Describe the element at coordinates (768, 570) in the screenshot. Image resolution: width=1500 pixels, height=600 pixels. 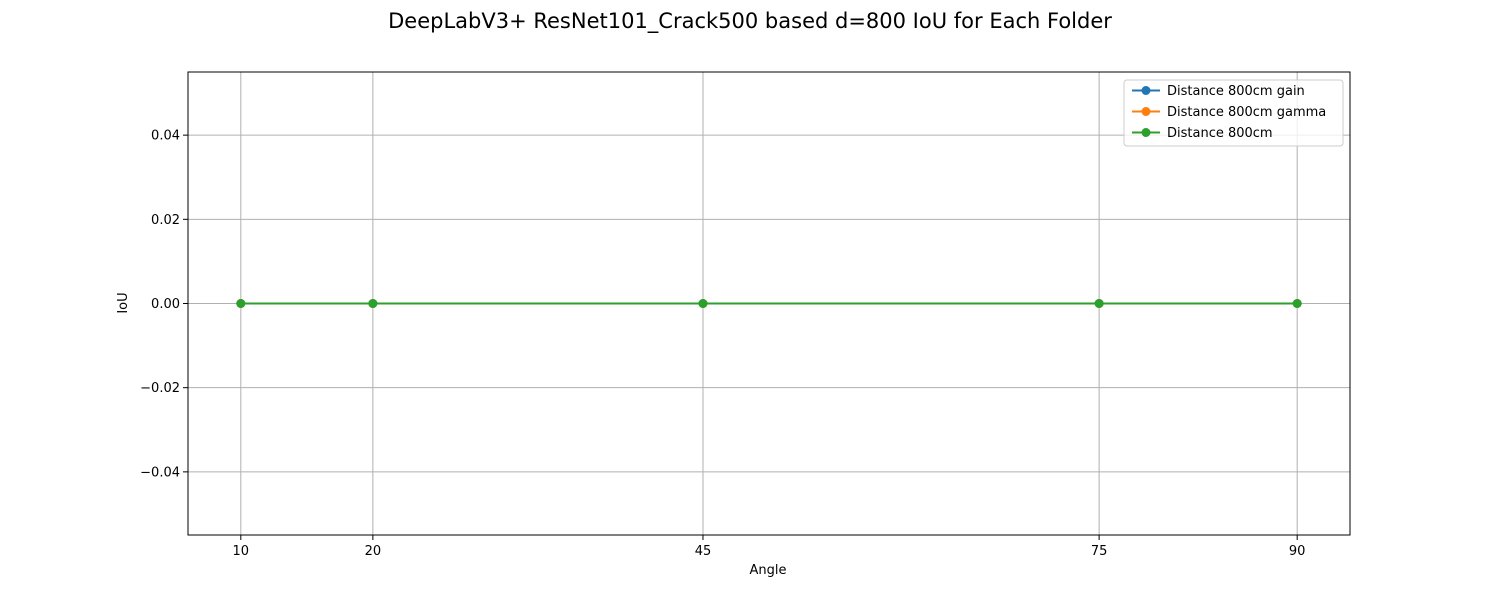
I see `x-axis-label: Angle` at that location.